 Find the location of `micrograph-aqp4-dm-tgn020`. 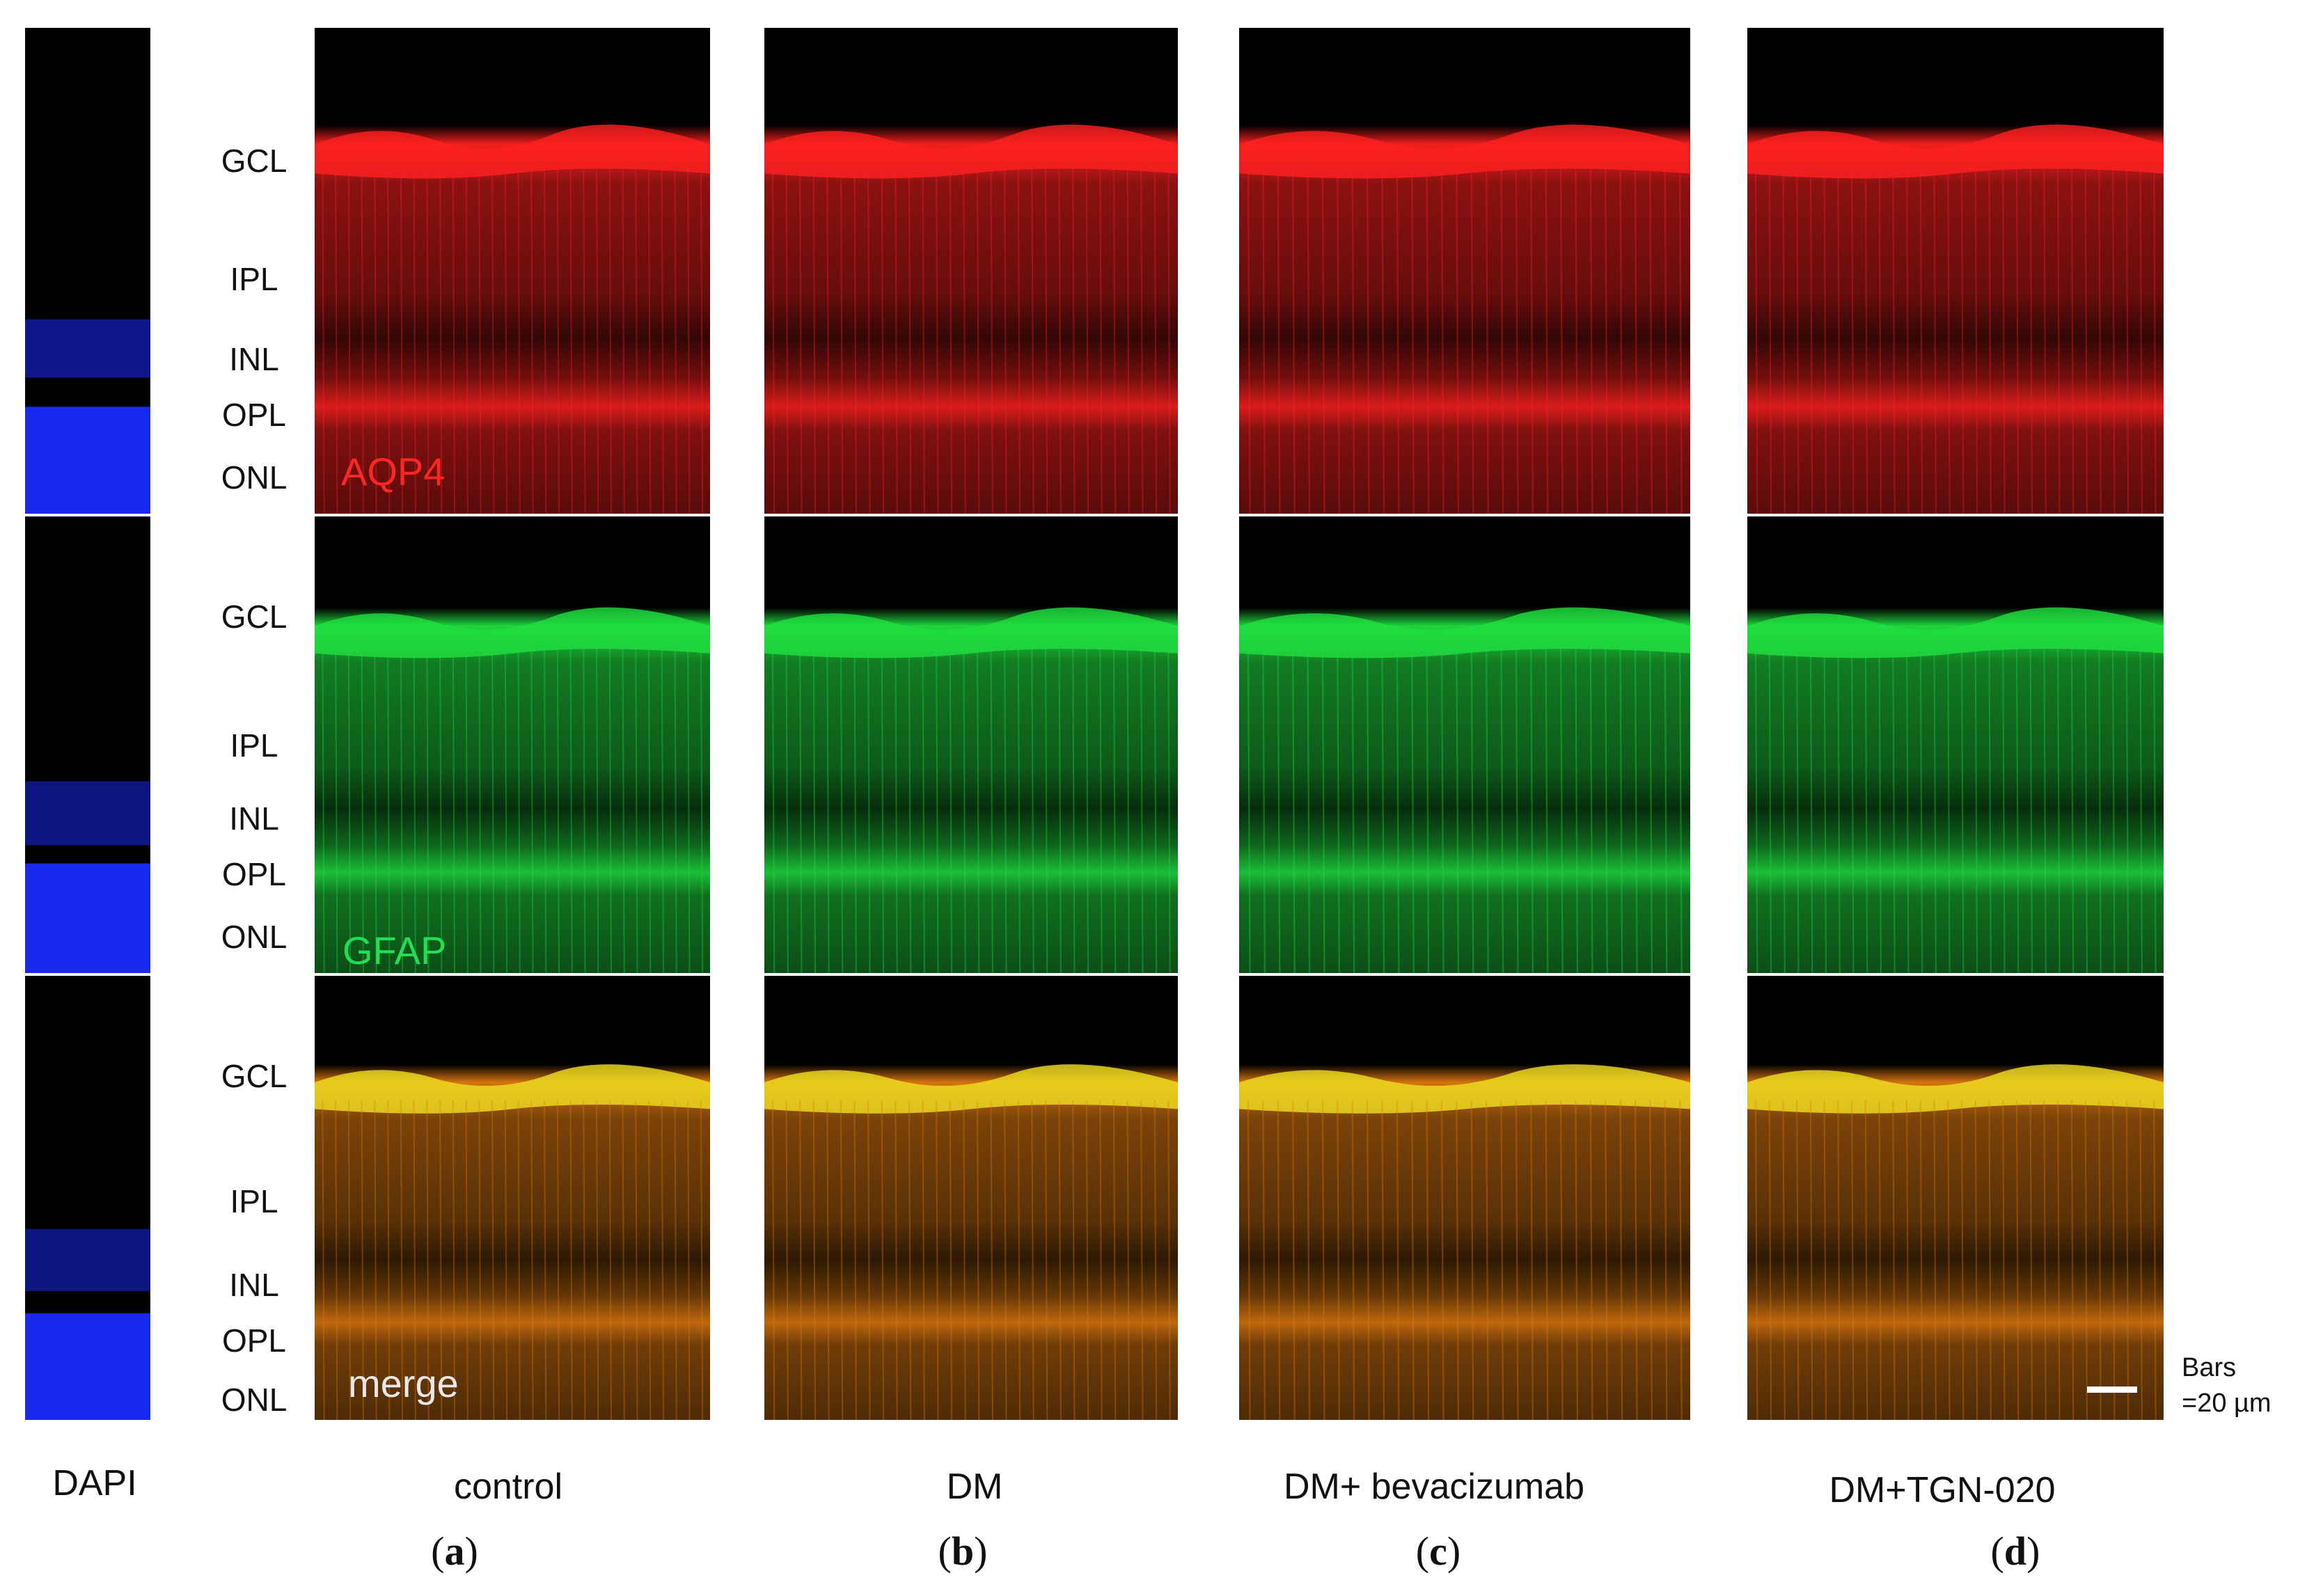

micrograph-aqp4-dm-tgn020 is located at coordinates (1956, 271).